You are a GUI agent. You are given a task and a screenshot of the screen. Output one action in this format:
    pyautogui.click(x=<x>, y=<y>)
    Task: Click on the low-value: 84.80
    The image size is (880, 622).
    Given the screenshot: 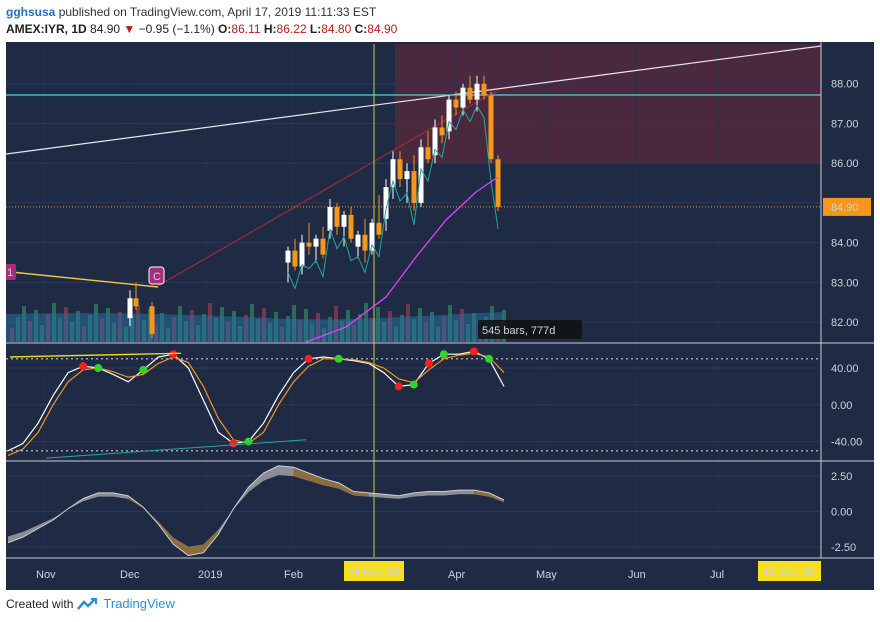 What is the action you would take?
    pyautogui.click(x=336, y=29)
    